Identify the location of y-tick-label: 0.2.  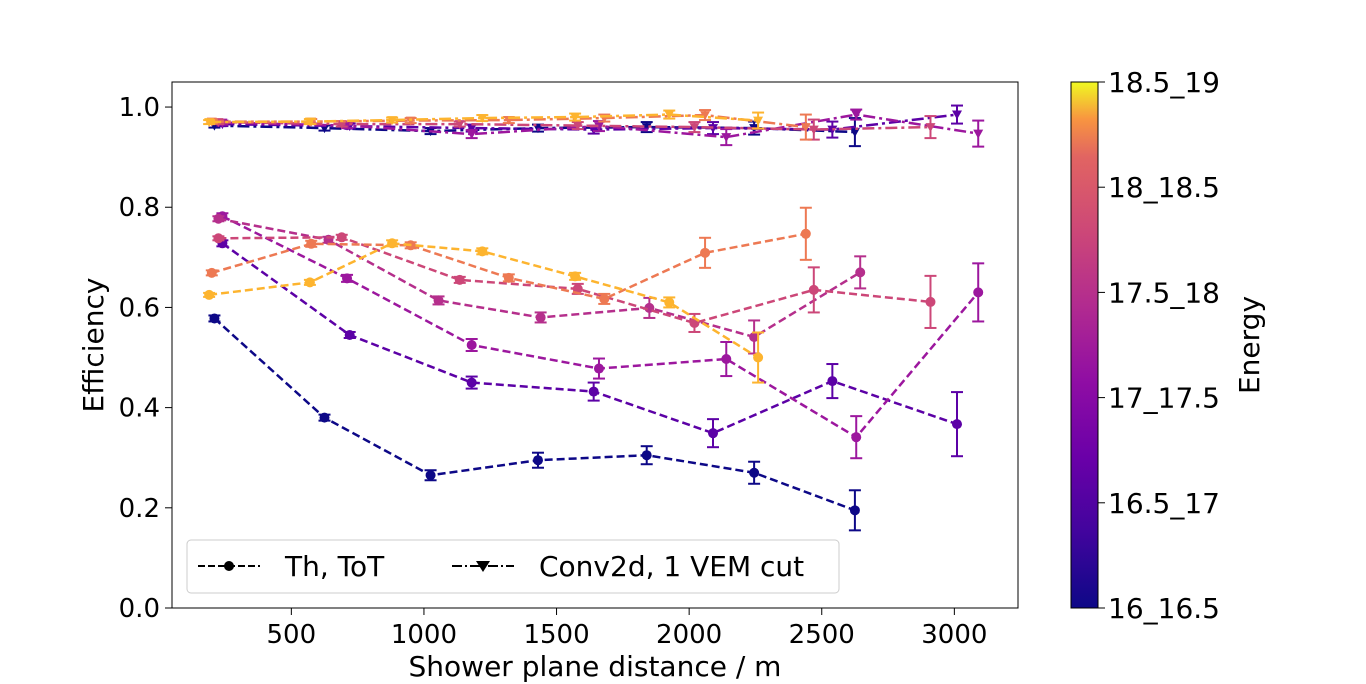
(139, 509).